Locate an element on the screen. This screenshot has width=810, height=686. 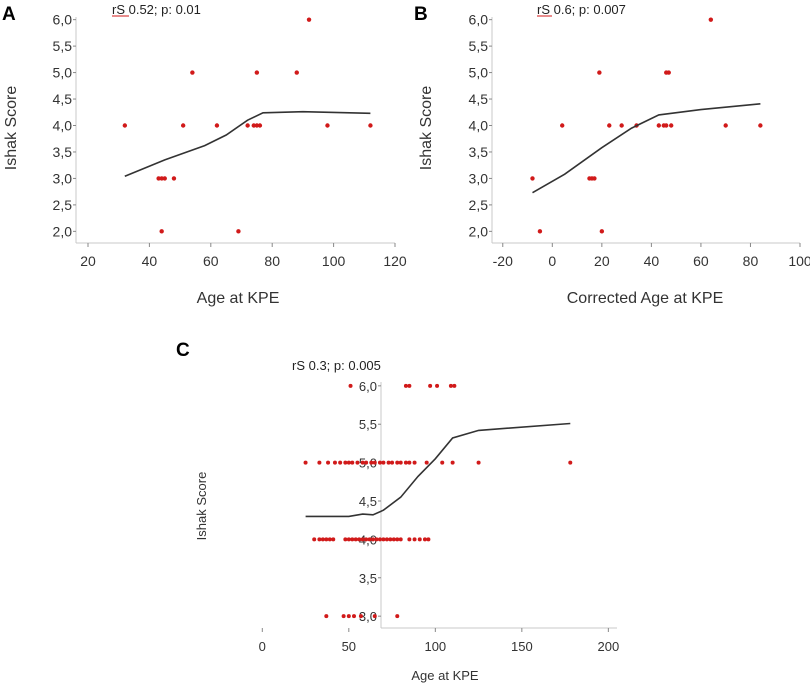
y-axis-title-b: Ishak Score is located at coordinates (426, 128).